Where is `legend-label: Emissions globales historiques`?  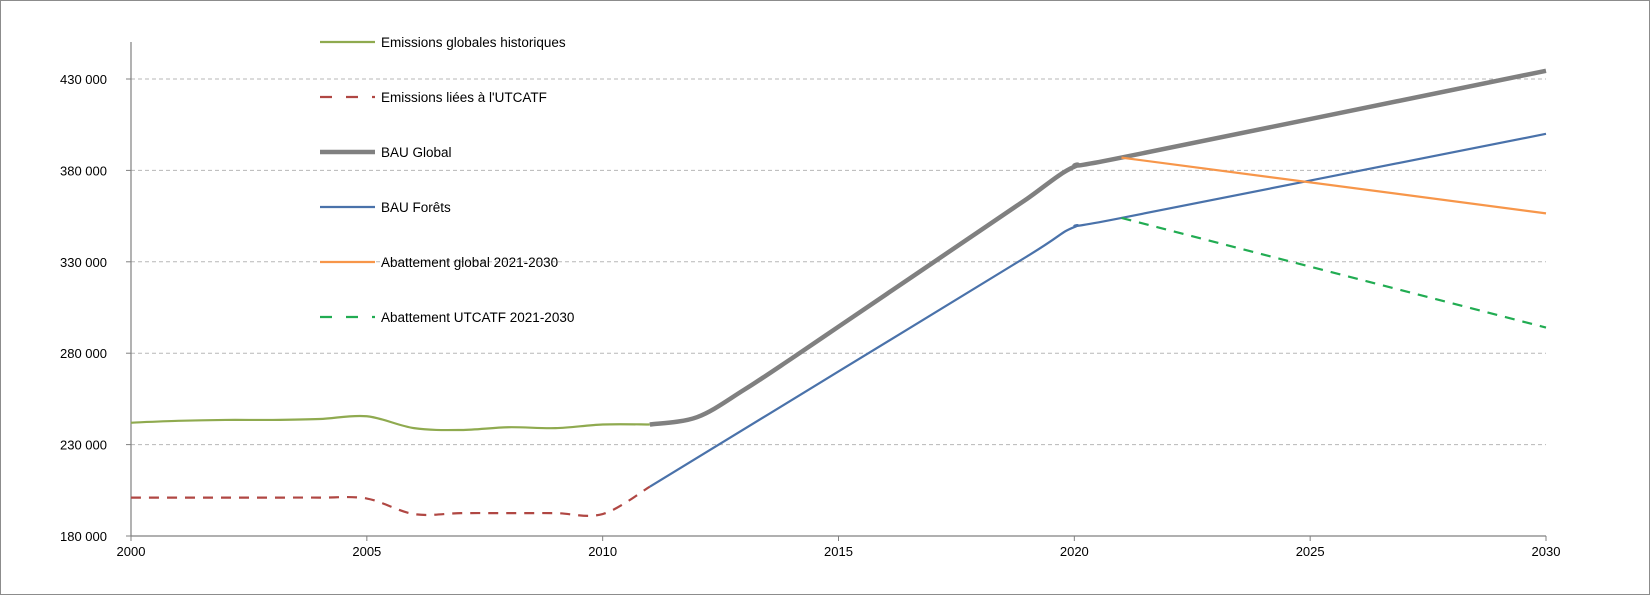 legend-label: Emissions globales historiques is located at coordinates (473, 42).